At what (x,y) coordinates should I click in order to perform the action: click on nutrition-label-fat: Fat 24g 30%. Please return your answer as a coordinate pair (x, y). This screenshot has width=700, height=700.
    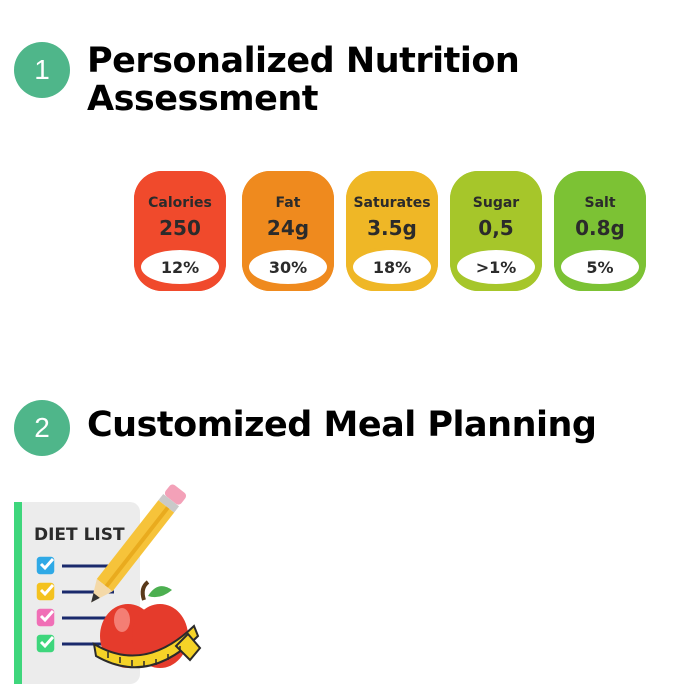
    Looking at the image, I should click on (288, 231).